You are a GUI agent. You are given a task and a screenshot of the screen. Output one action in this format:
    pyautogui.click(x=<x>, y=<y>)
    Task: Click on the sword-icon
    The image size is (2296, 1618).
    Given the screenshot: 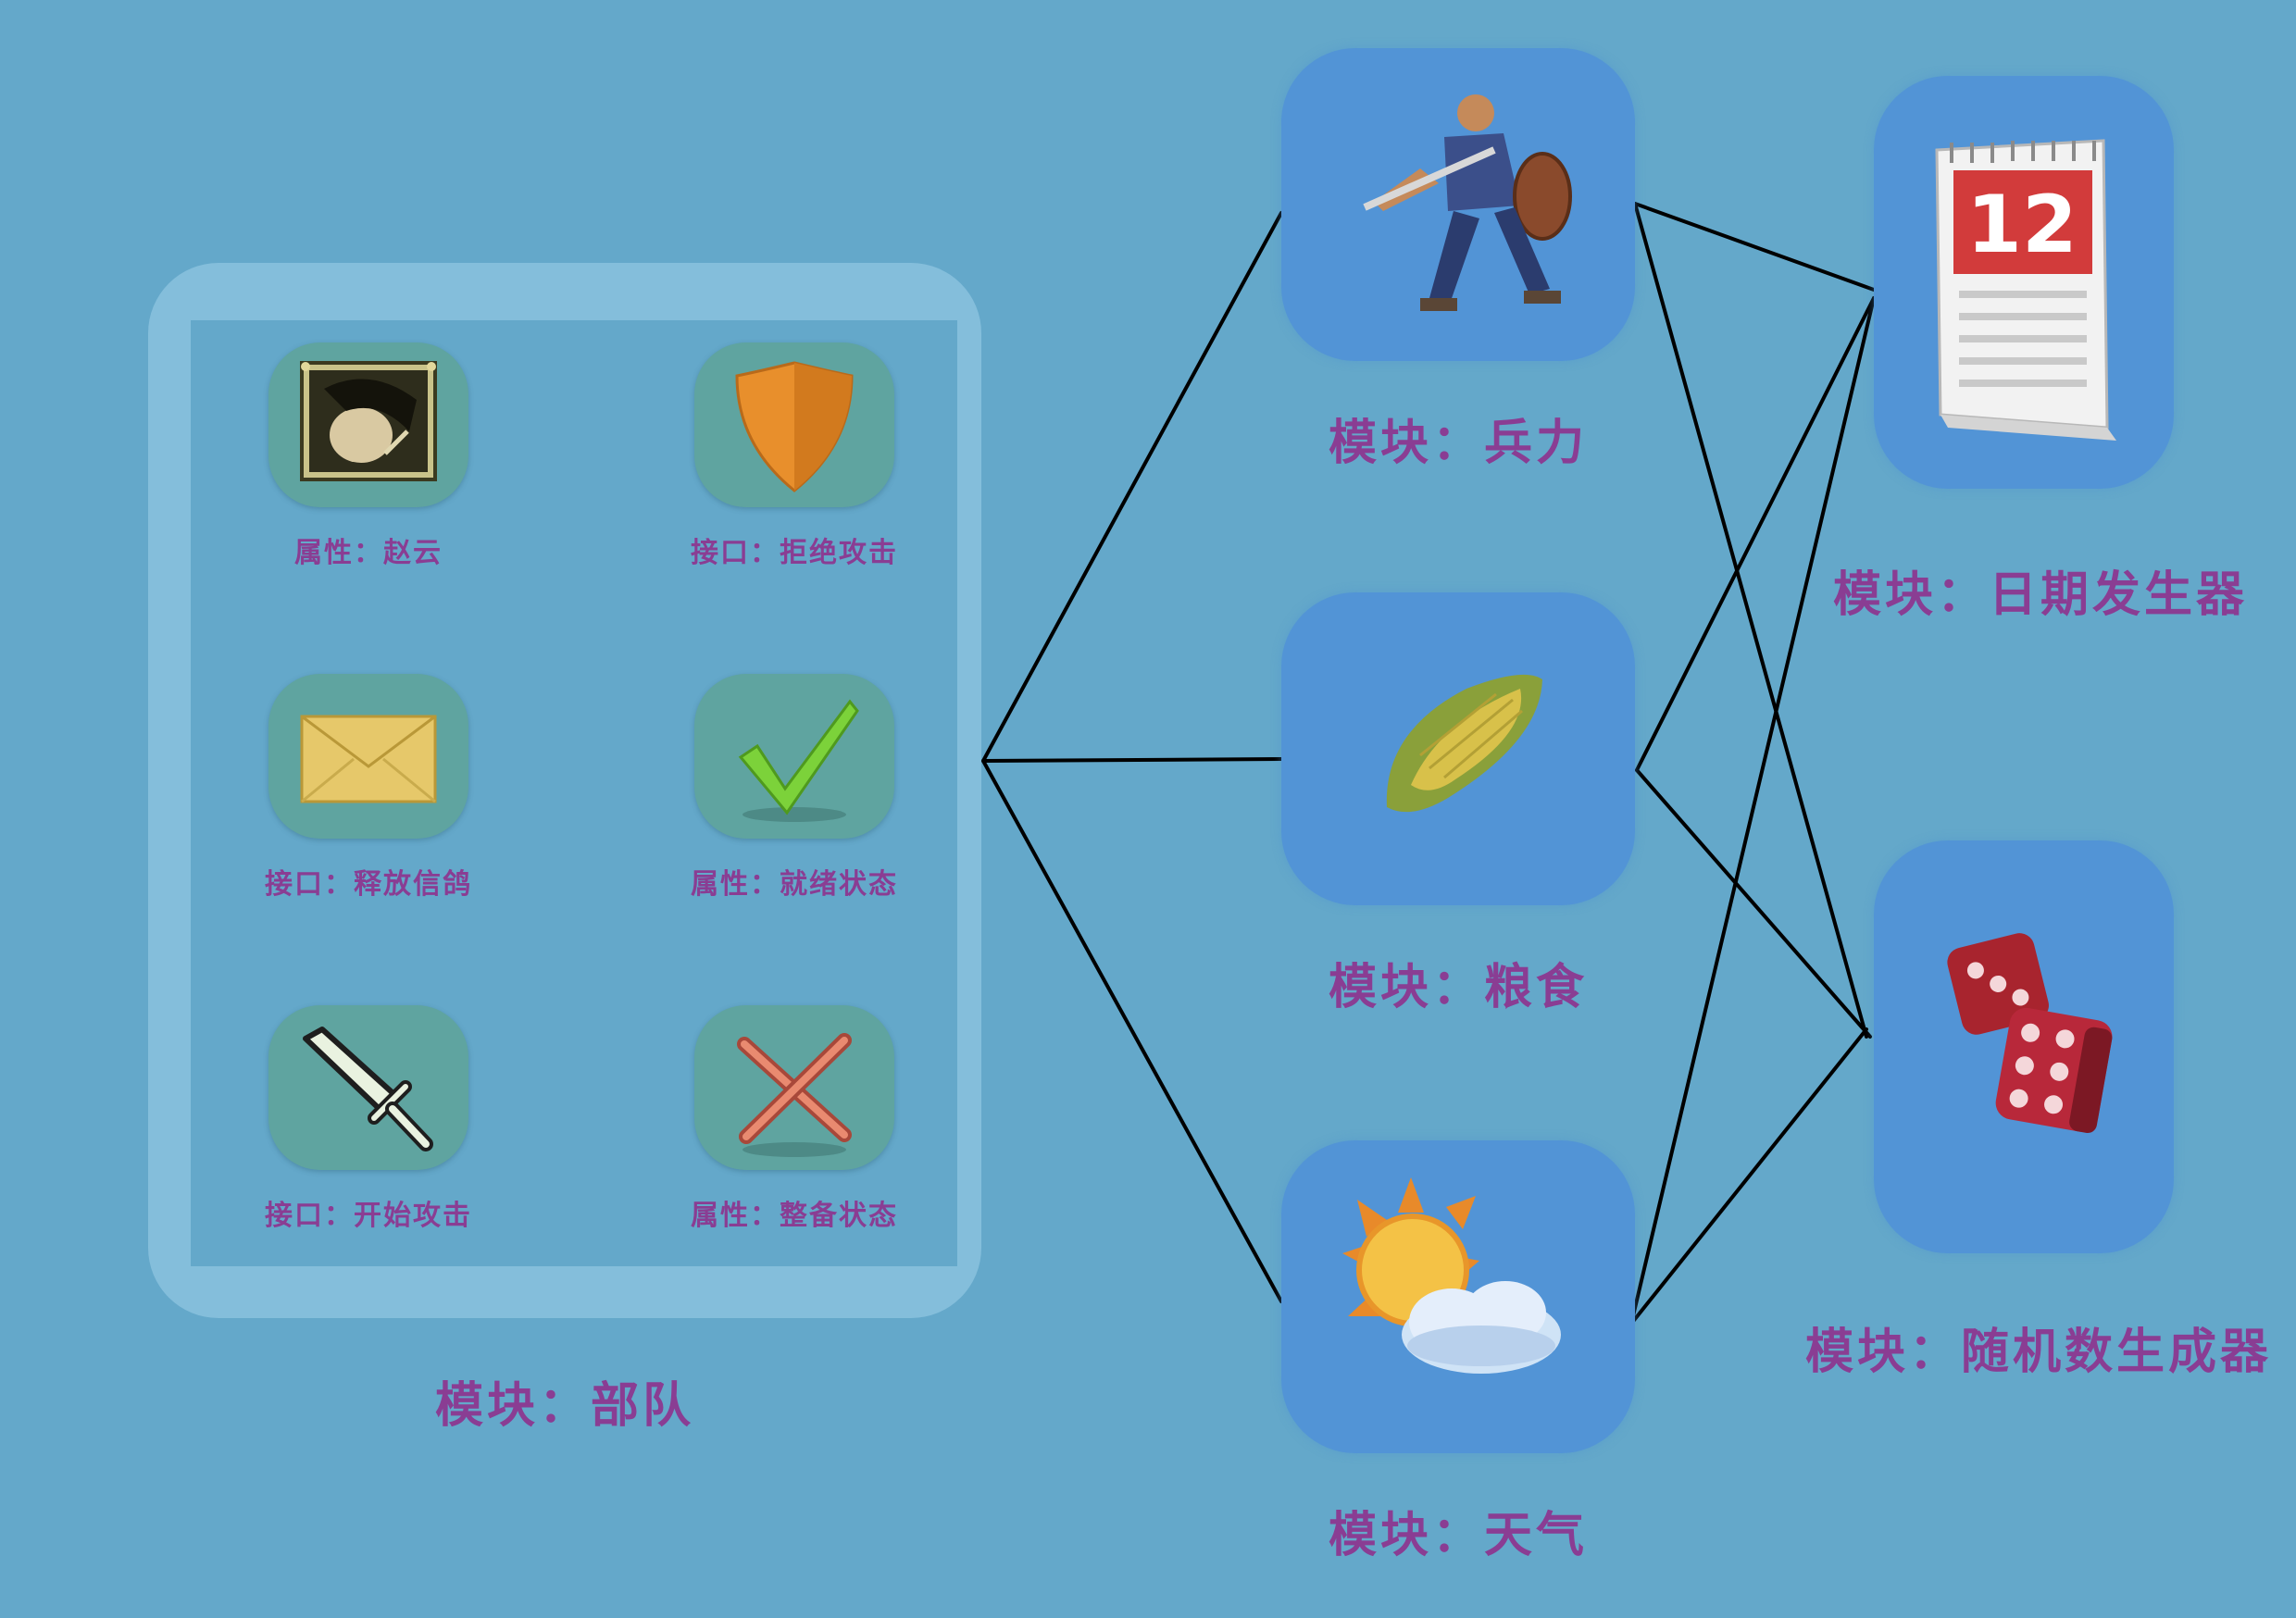 What is the action you would take?
    pyautogui.click(x=368, y=1089)
    